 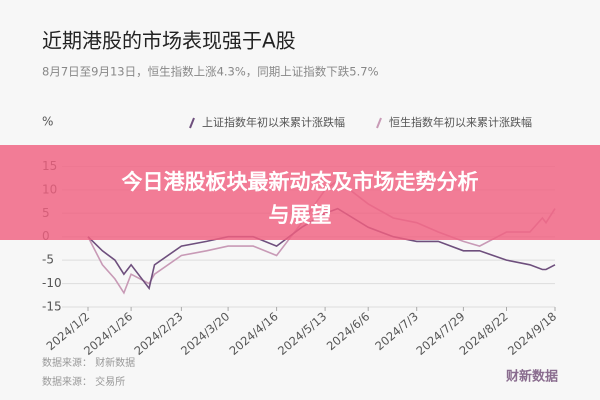 I want to click on legend-label: 上证指数年初以来累计涨跌幅, so click(x=273, y=122).